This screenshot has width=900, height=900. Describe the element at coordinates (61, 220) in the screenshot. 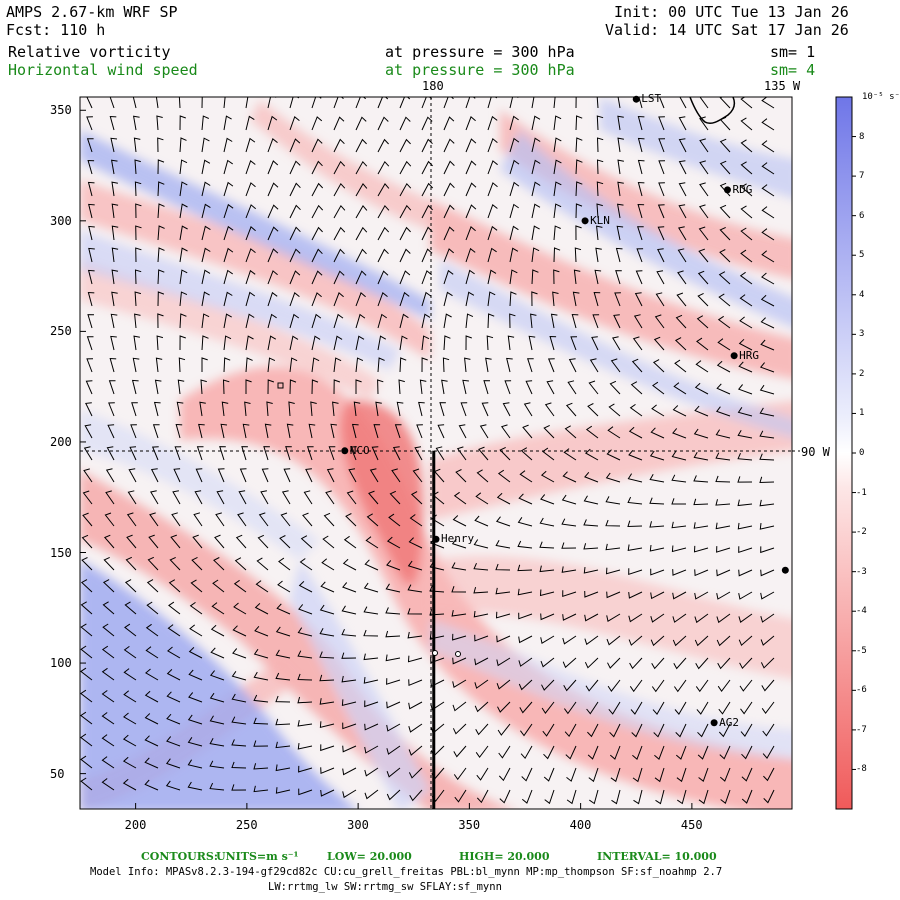

I see `y-tick-label: 300` at that location.